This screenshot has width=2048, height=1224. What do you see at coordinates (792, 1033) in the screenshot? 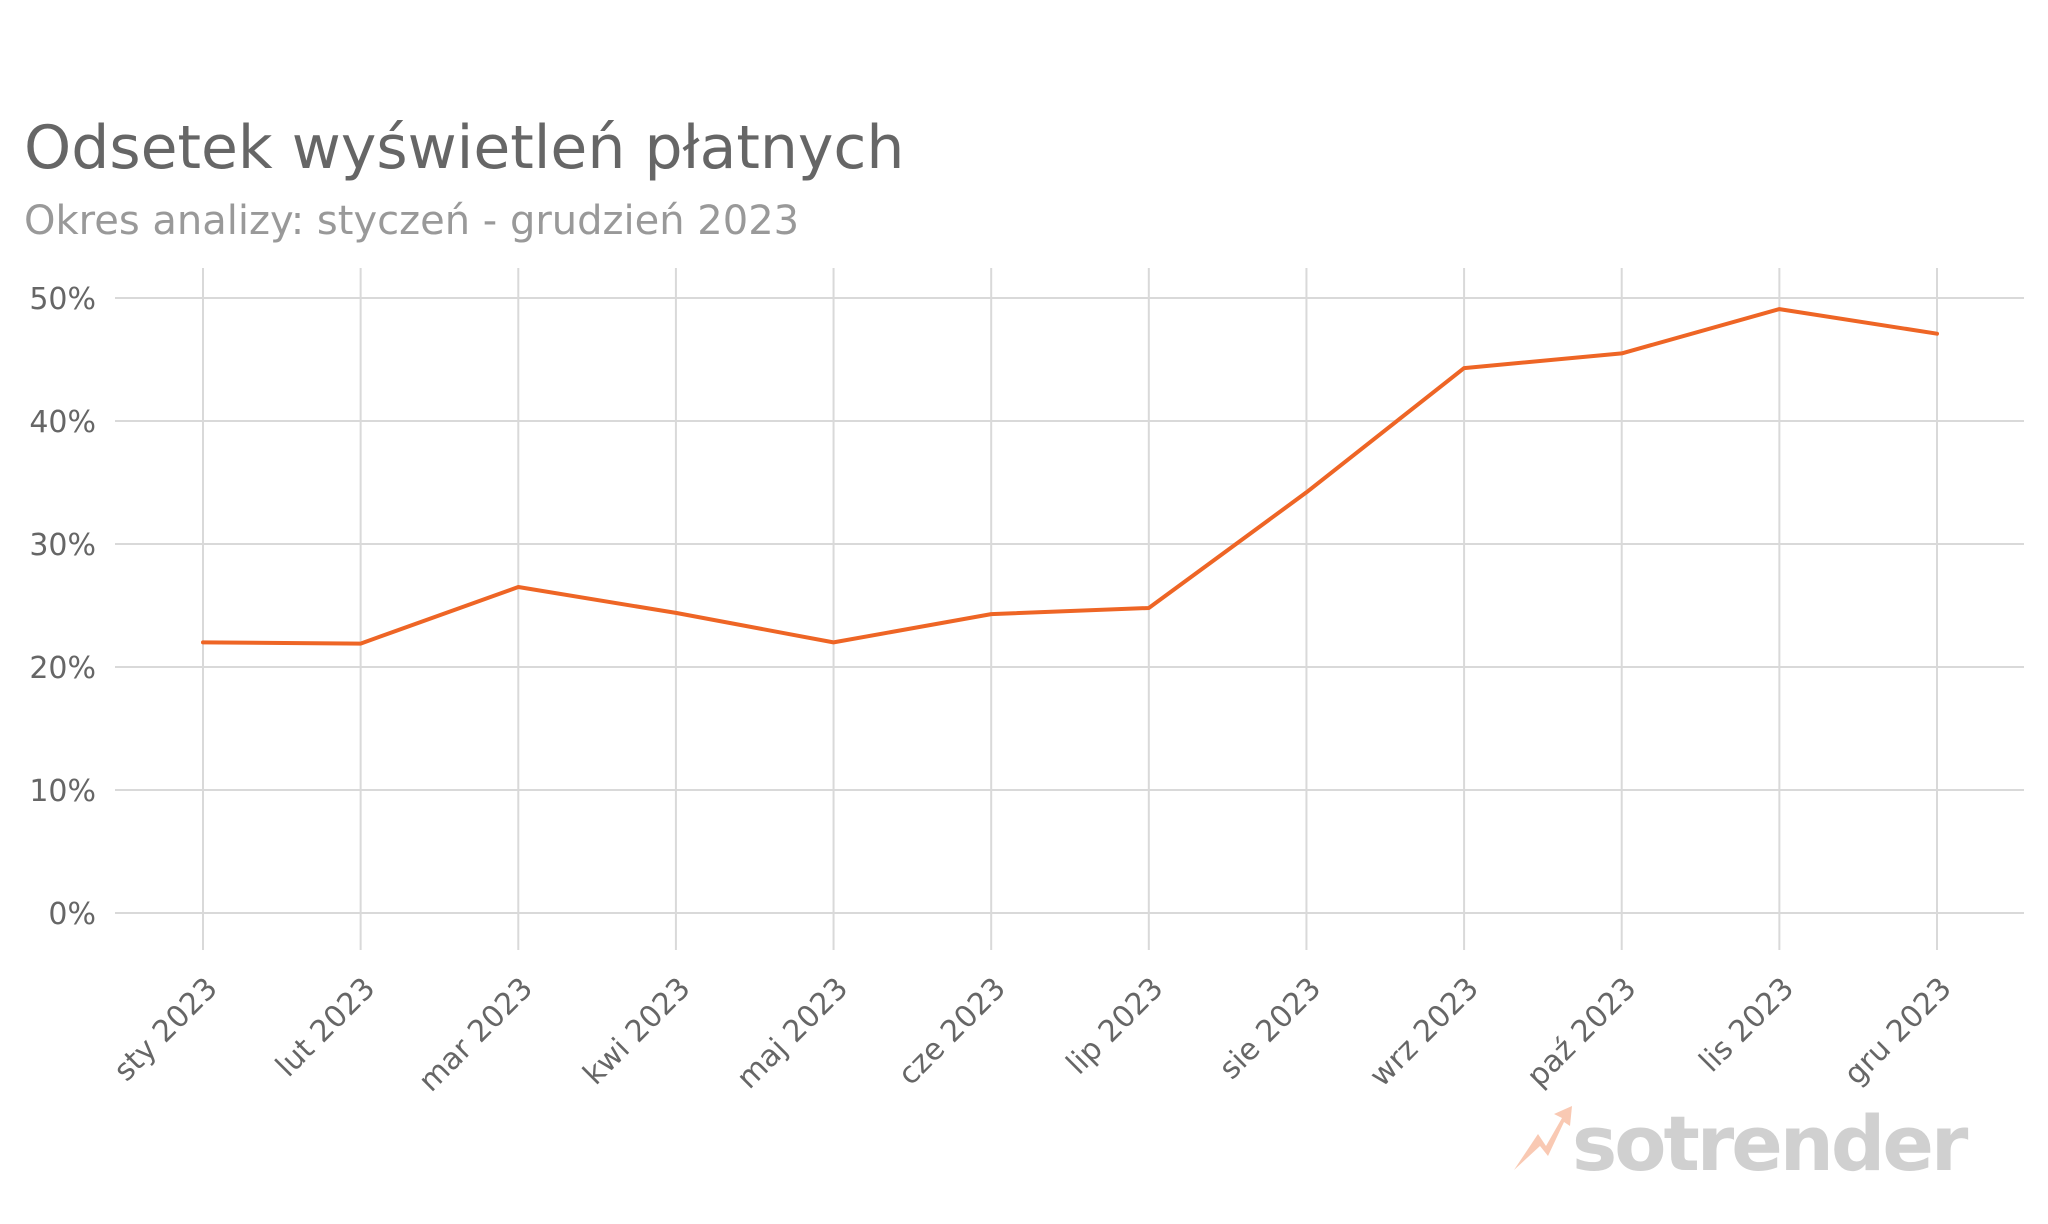
I see `x-tick-label: maj 2023` at bounding box center [792, 1033].